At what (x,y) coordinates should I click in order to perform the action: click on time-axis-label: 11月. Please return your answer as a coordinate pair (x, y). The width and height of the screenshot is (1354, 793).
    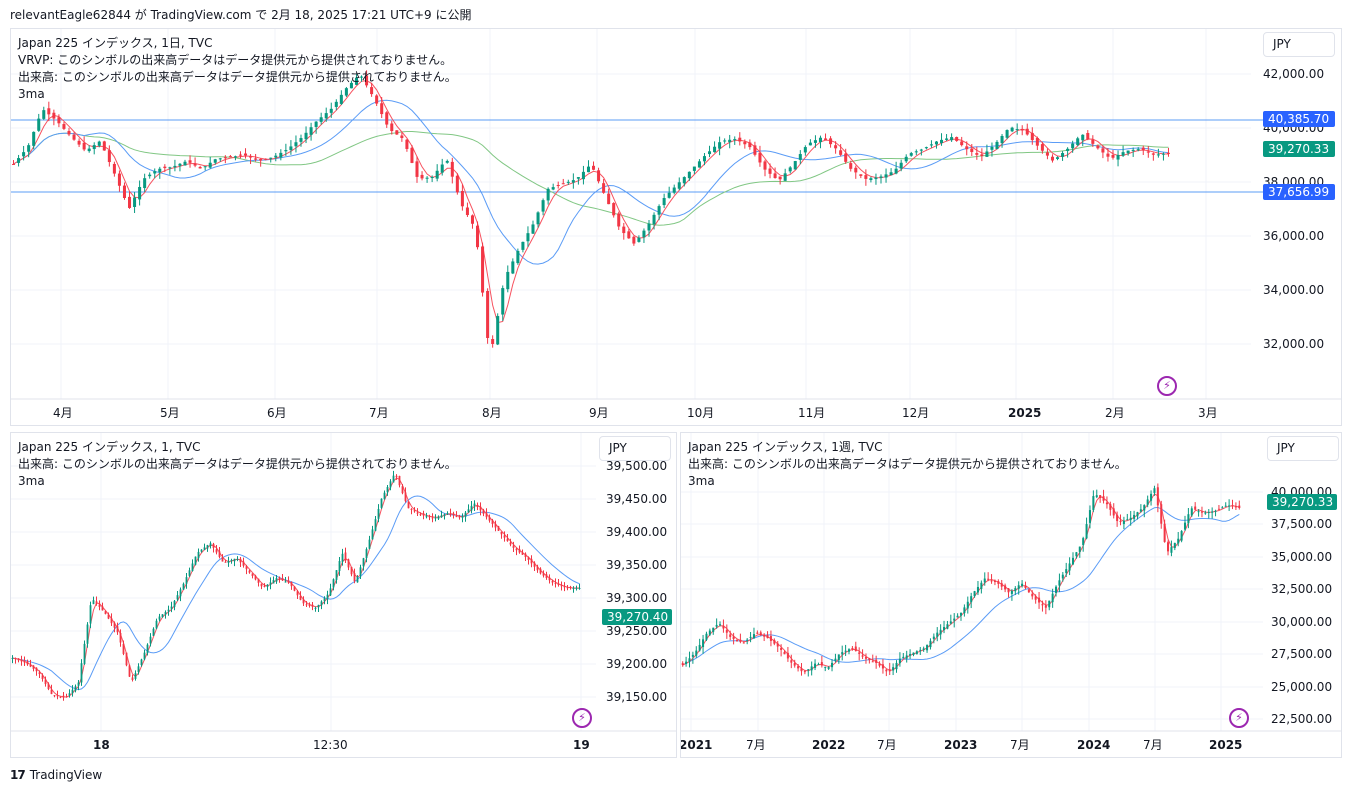
    Looking at the image, I should click on (811, 413).